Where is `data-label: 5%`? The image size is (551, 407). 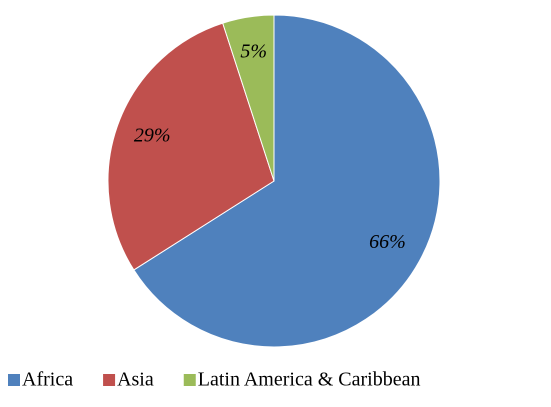 data-label: 5% is located at coordinates (253, 52).